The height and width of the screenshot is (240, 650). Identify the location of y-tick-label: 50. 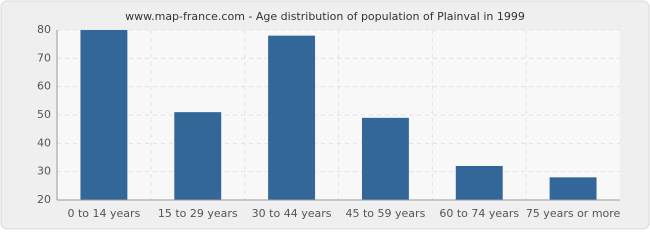
(44, 114).